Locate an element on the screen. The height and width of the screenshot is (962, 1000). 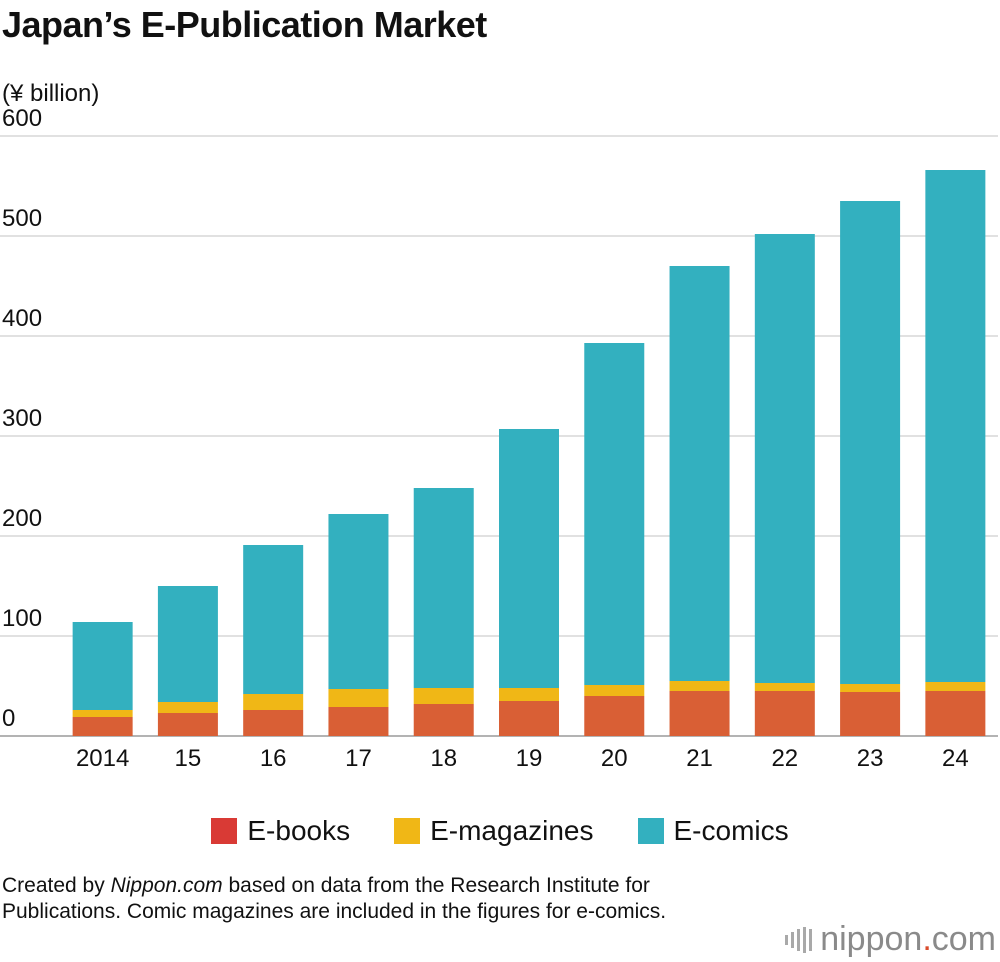
sound-bars-icon is located at coordinates (799, 939).